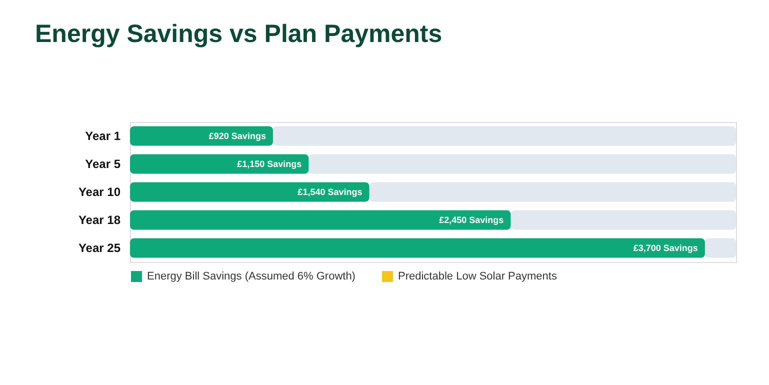  Describe the element at coordinates (330, 192) in the screenshot. I see `data-label: £1,540 Savings` at that location.